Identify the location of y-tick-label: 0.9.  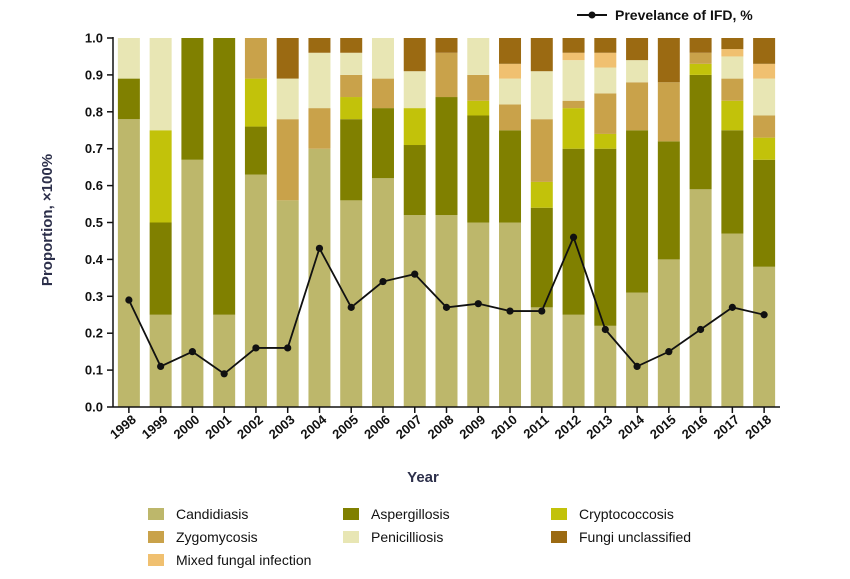
(94, 74).